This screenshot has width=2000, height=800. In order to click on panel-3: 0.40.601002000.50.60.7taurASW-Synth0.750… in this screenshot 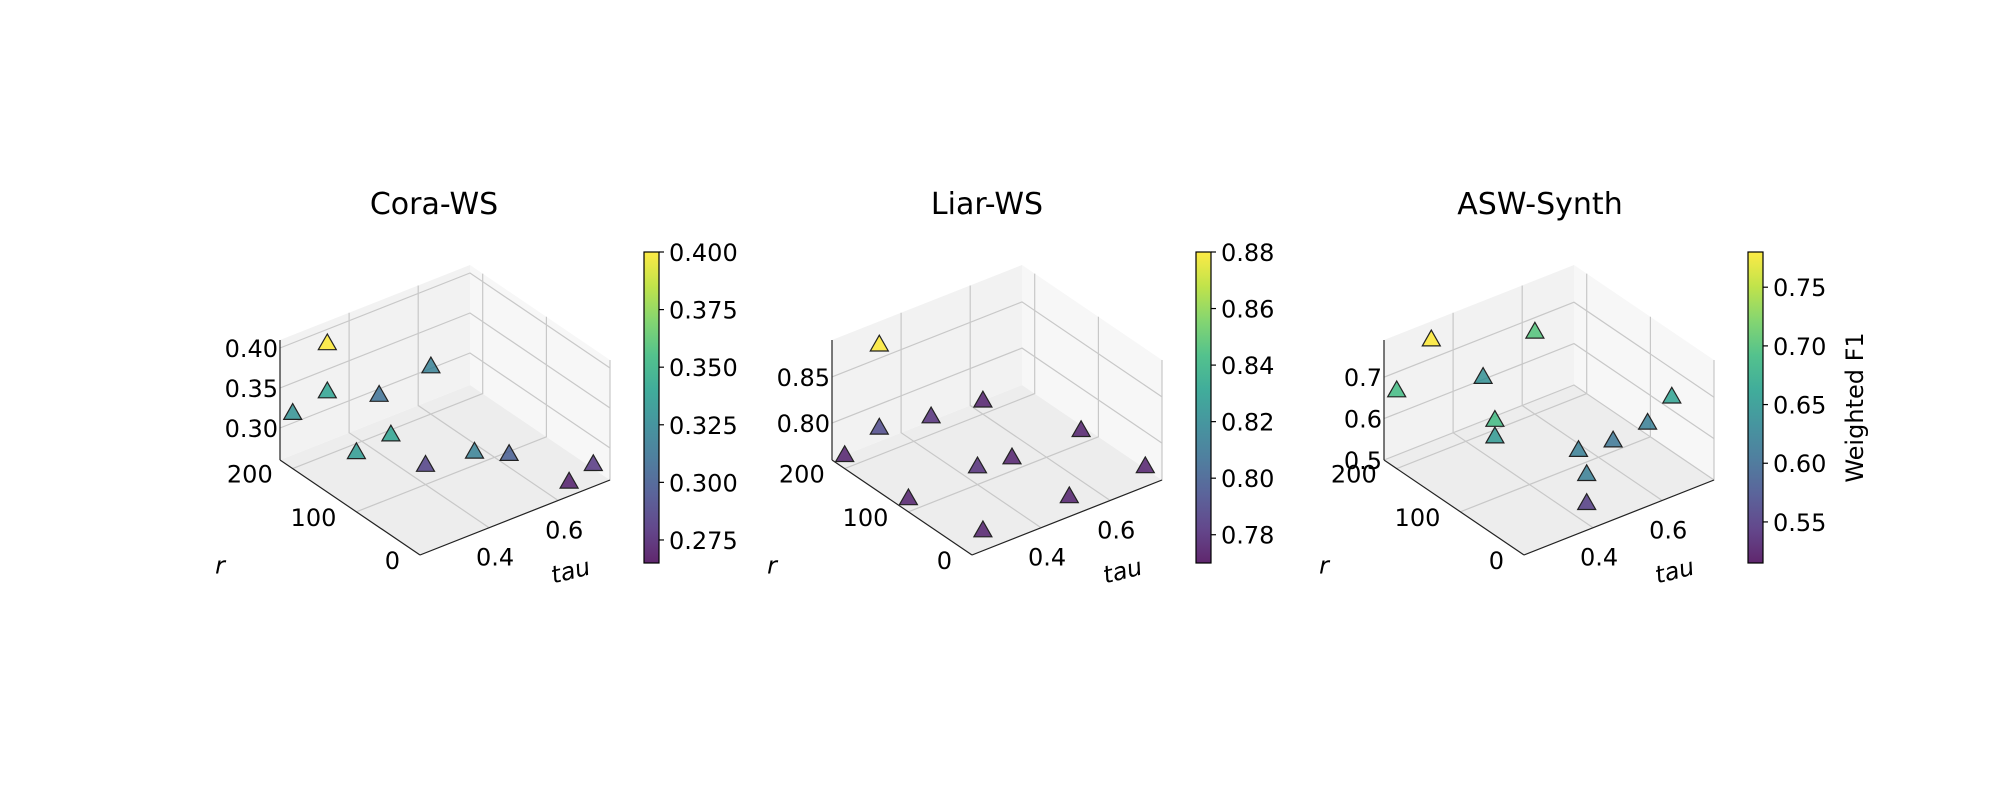, I will do `click(1594, 388)`.